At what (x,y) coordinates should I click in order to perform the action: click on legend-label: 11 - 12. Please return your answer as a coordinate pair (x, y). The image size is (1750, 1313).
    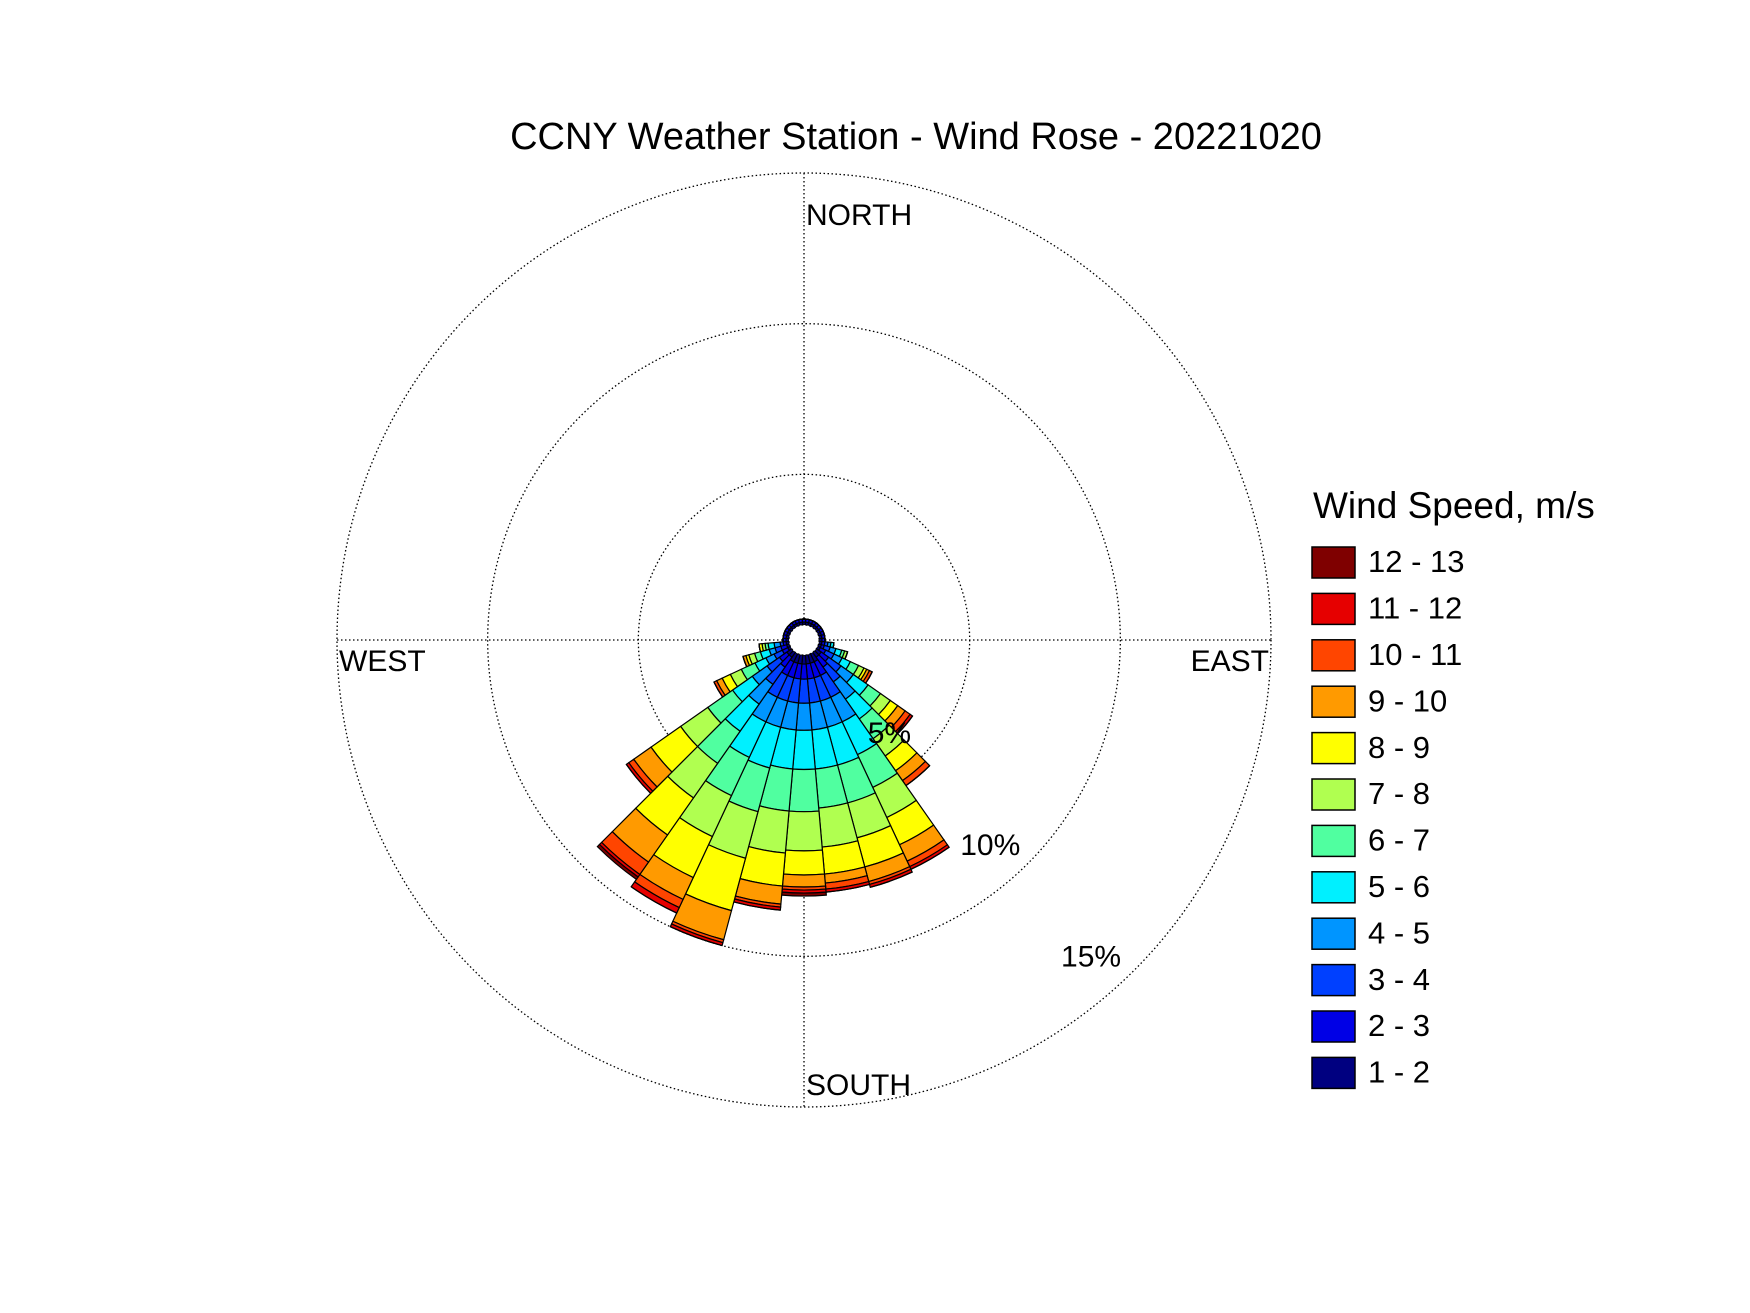
    Looking at the image, I should click on (1415, 608).